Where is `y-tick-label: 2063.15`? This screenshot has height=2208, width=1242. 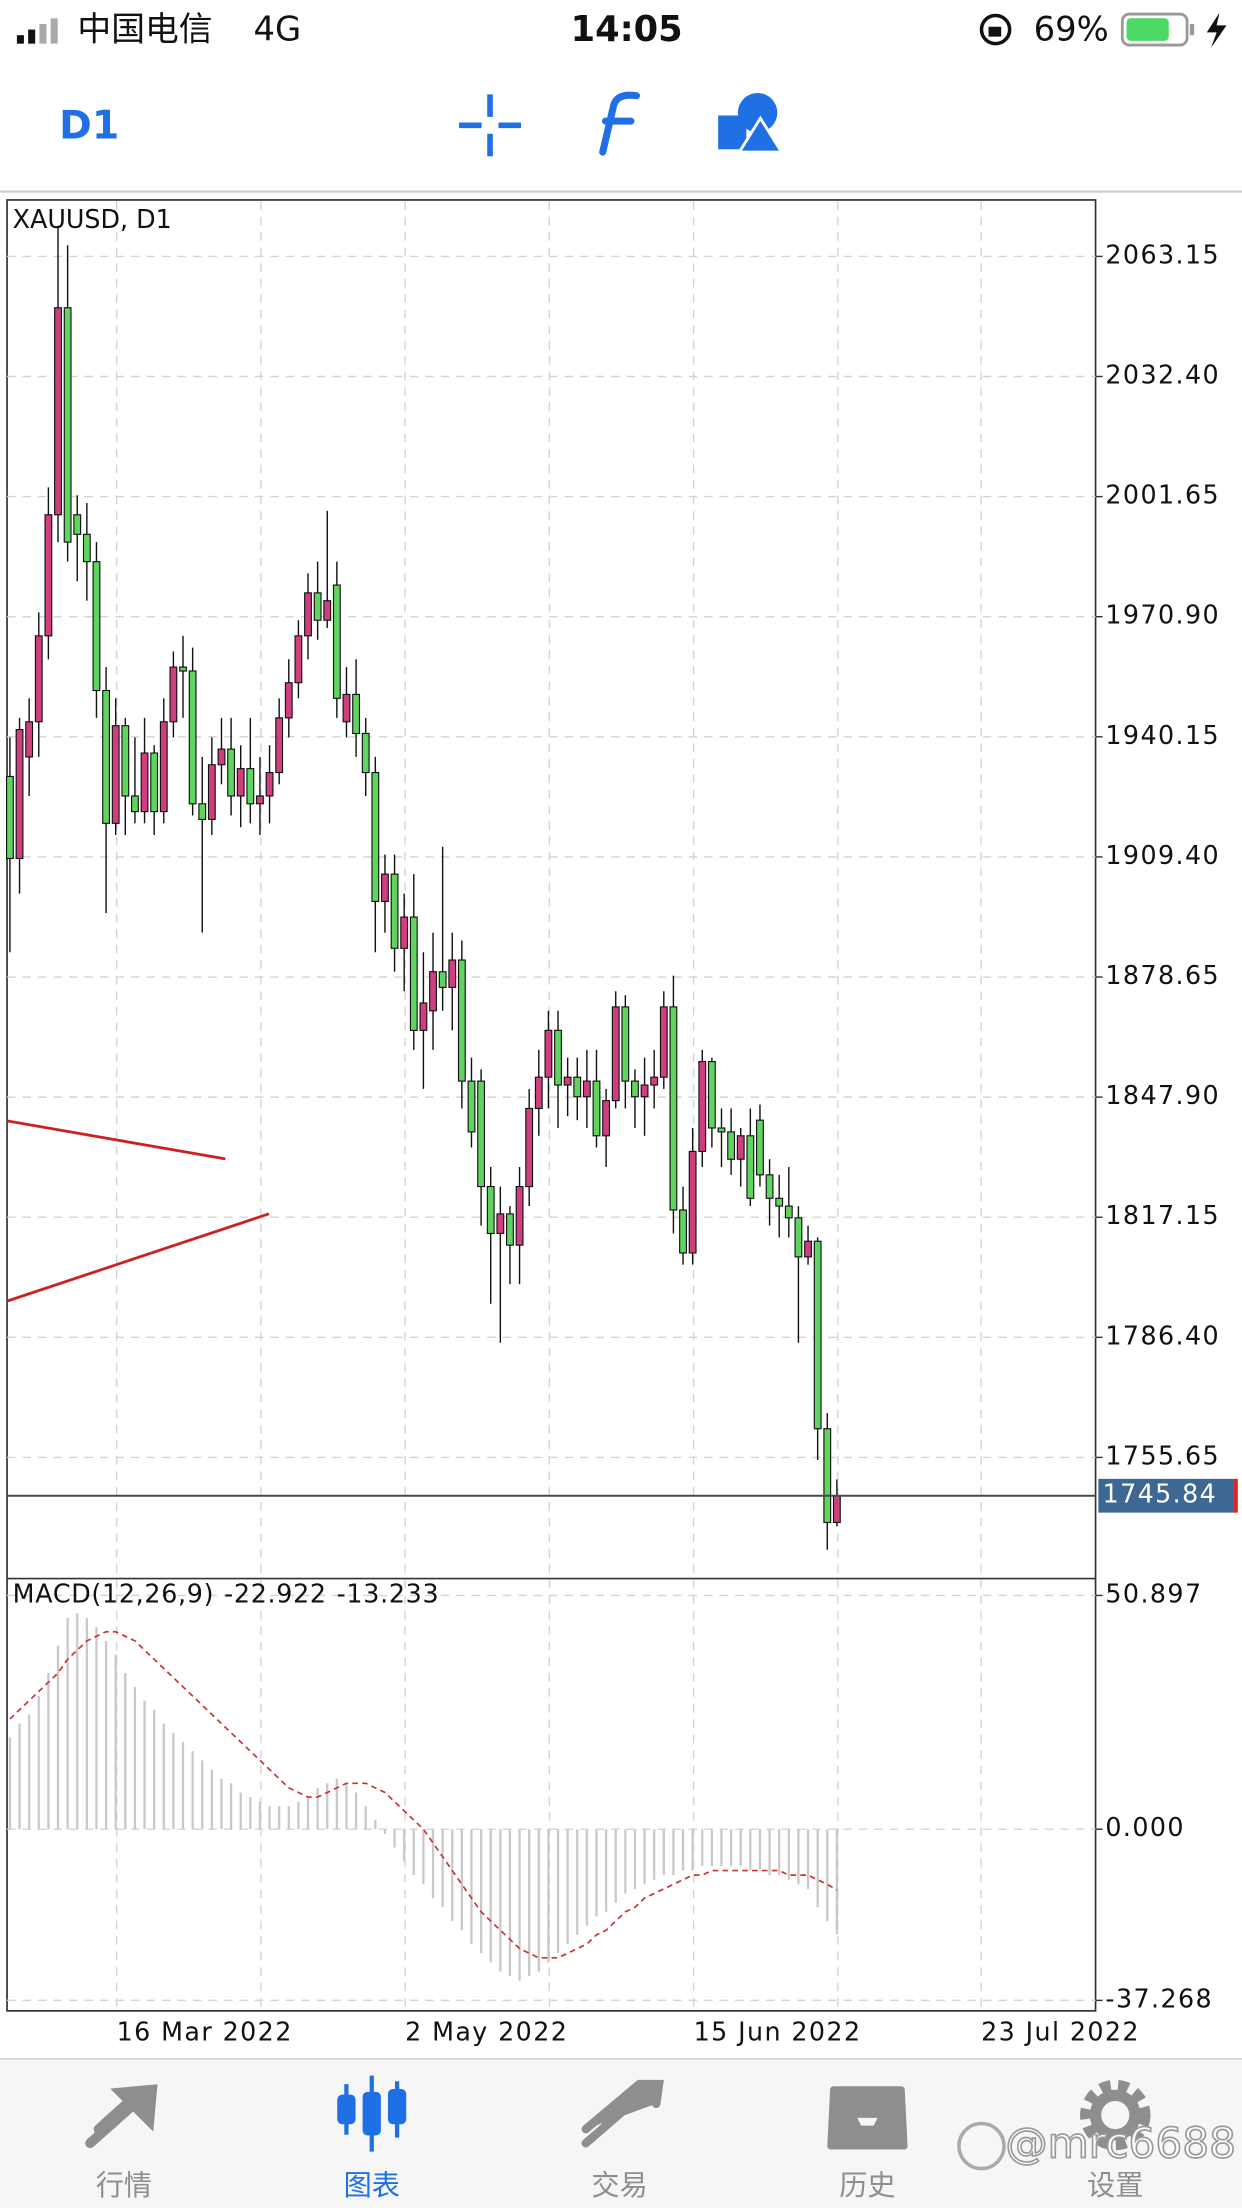 y-tick-label: 2063.15 is located at coordinates (1162, 254).